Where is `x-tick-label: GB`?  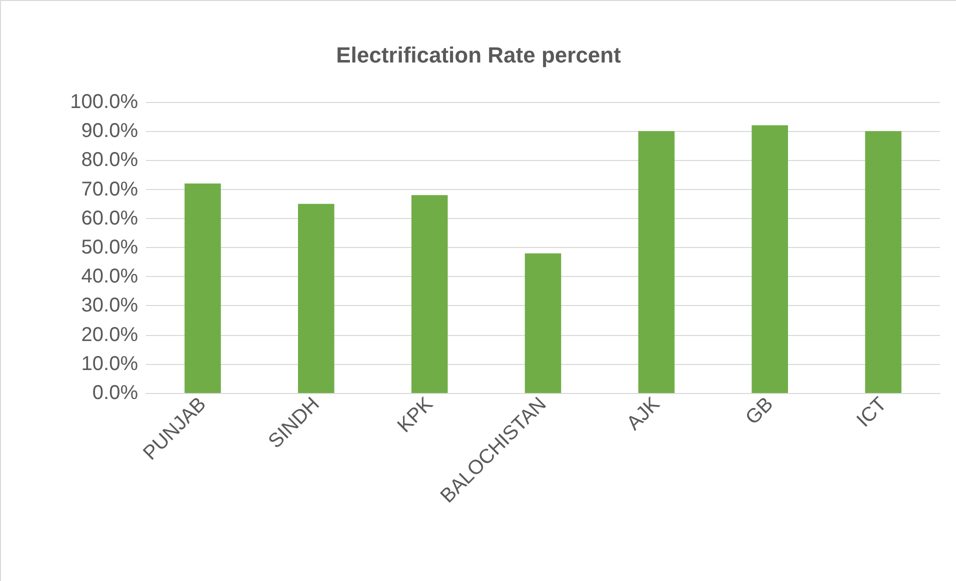 x-tick-label: GB is located at coordinates (760, 411).